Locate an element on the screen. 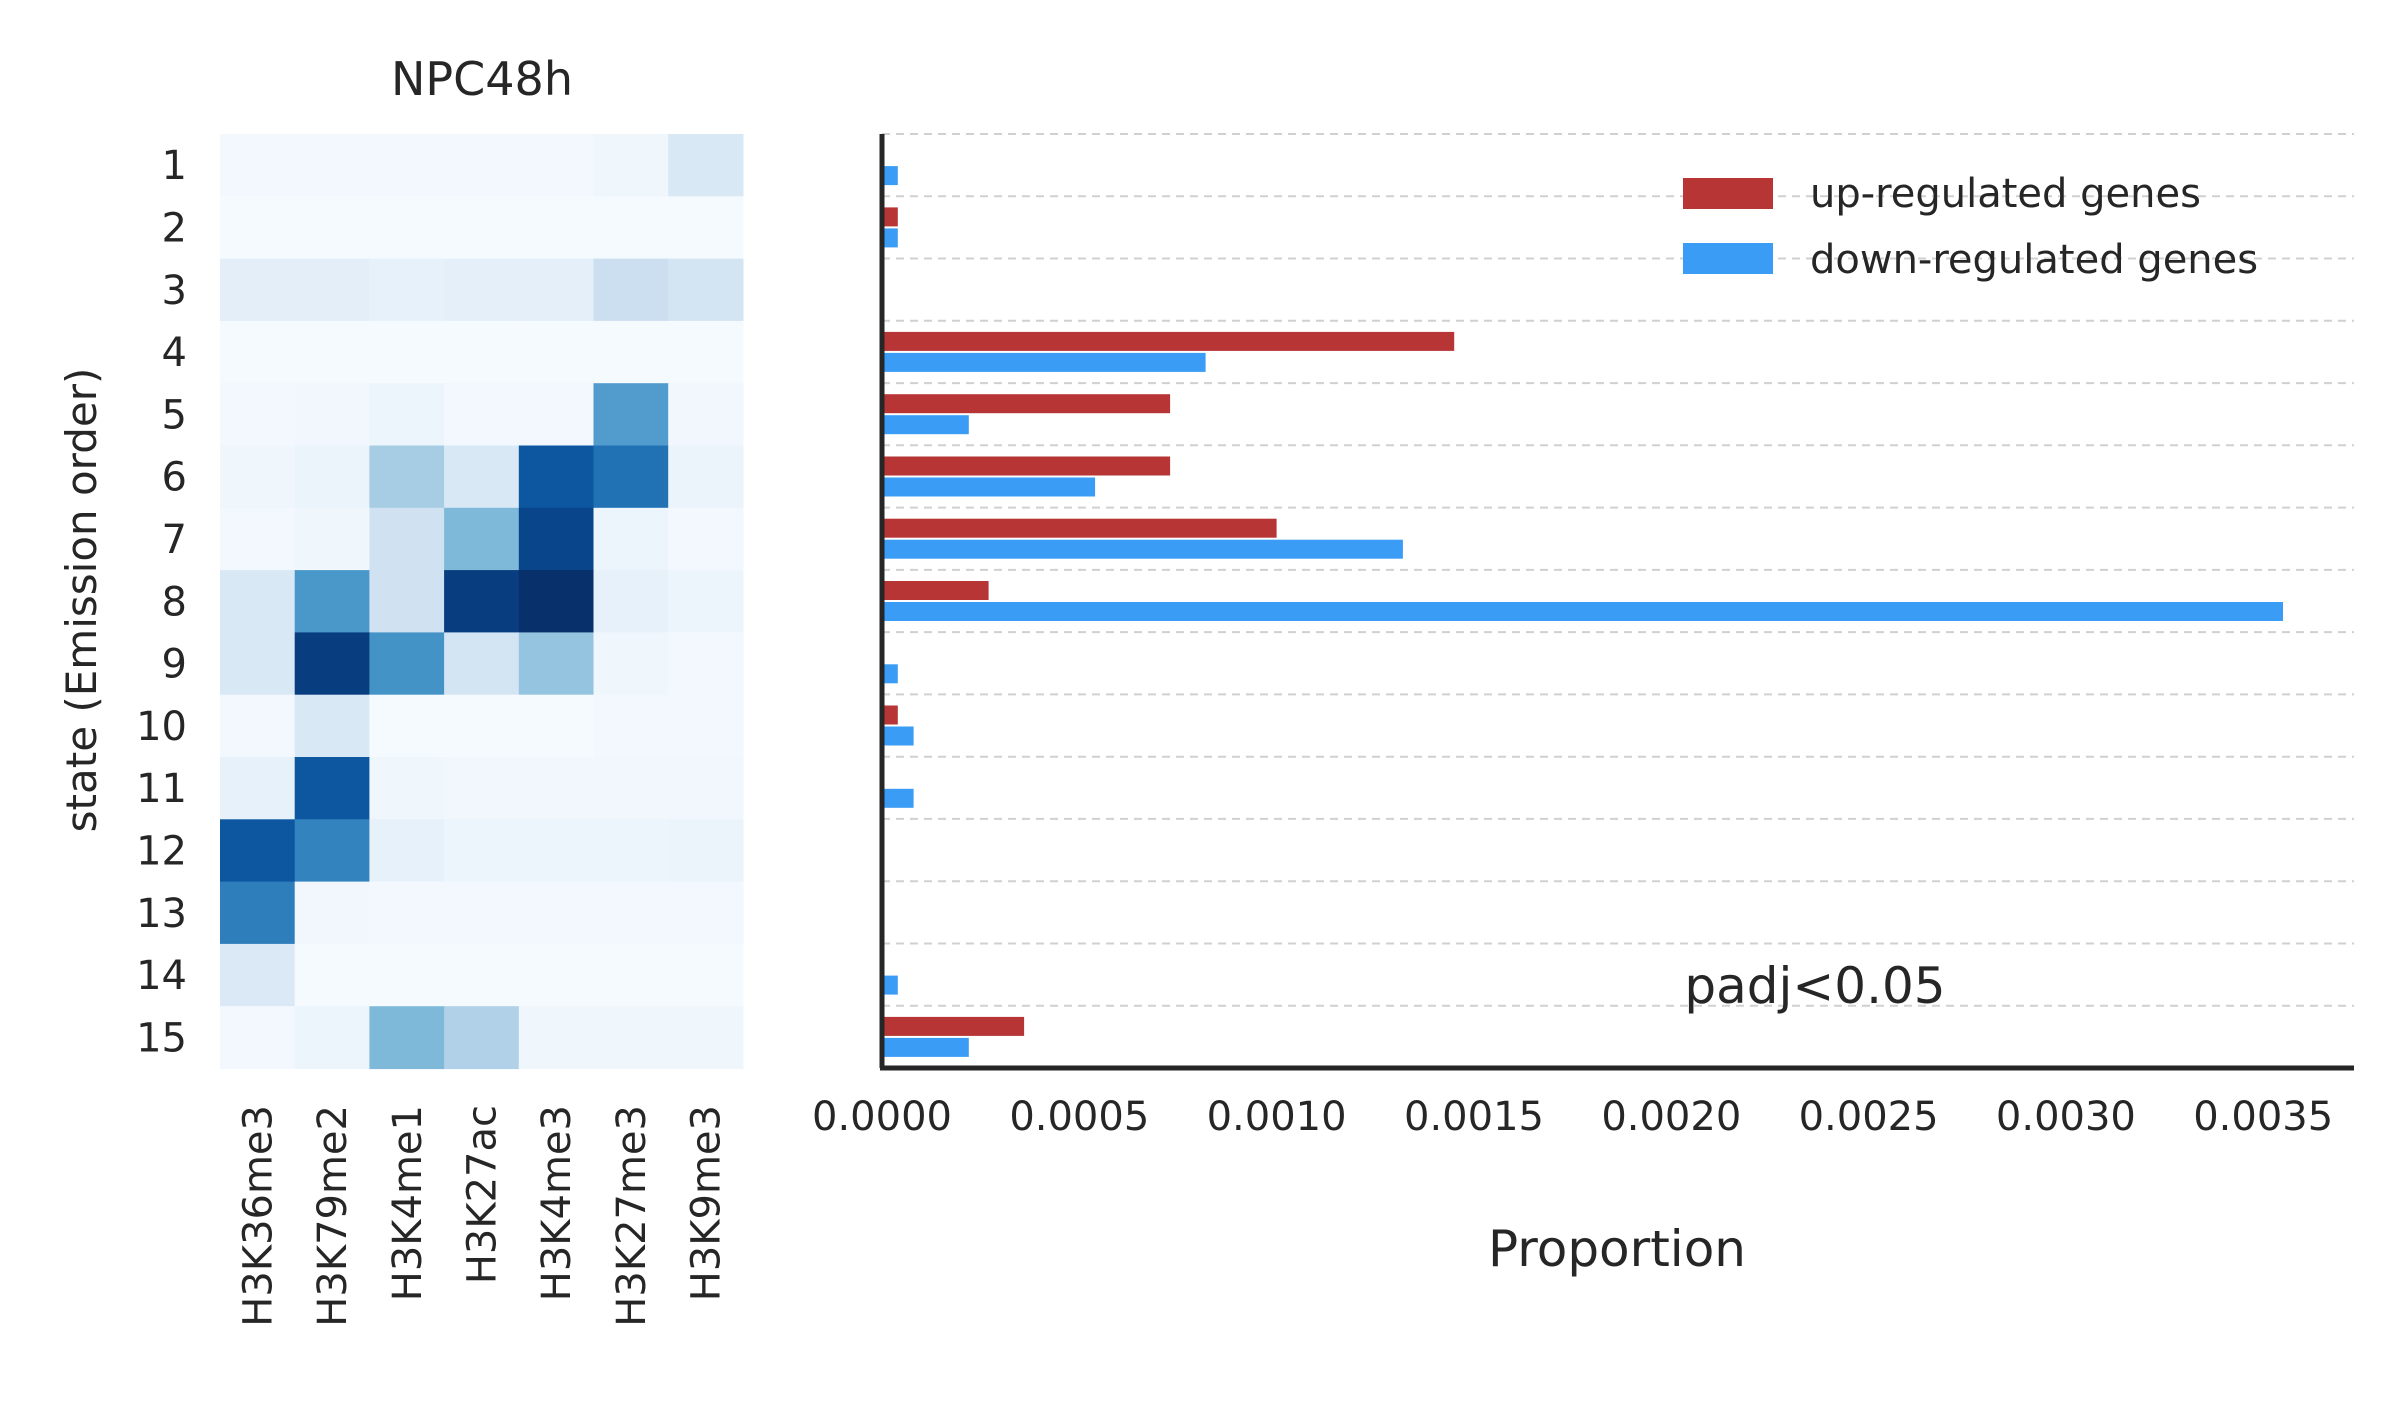  heatmap-cell-state-6-H3K79me2 is located at coordinates (332, 477).